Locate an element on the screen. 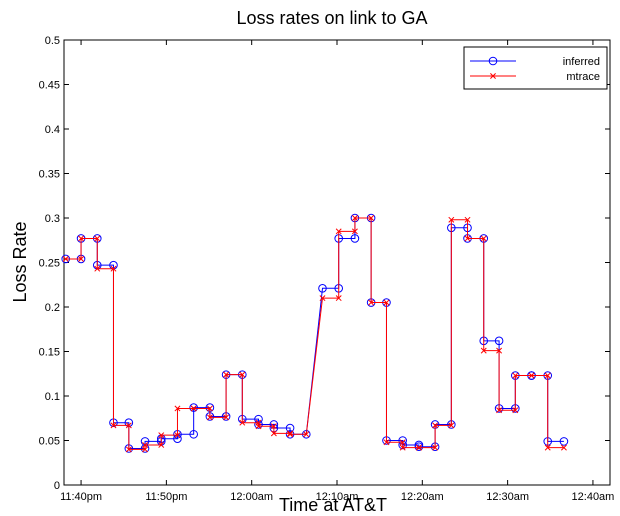 This screenshot has width=620, height=516. y-tick-label: 0.2 is located at coordinates (52, 308).